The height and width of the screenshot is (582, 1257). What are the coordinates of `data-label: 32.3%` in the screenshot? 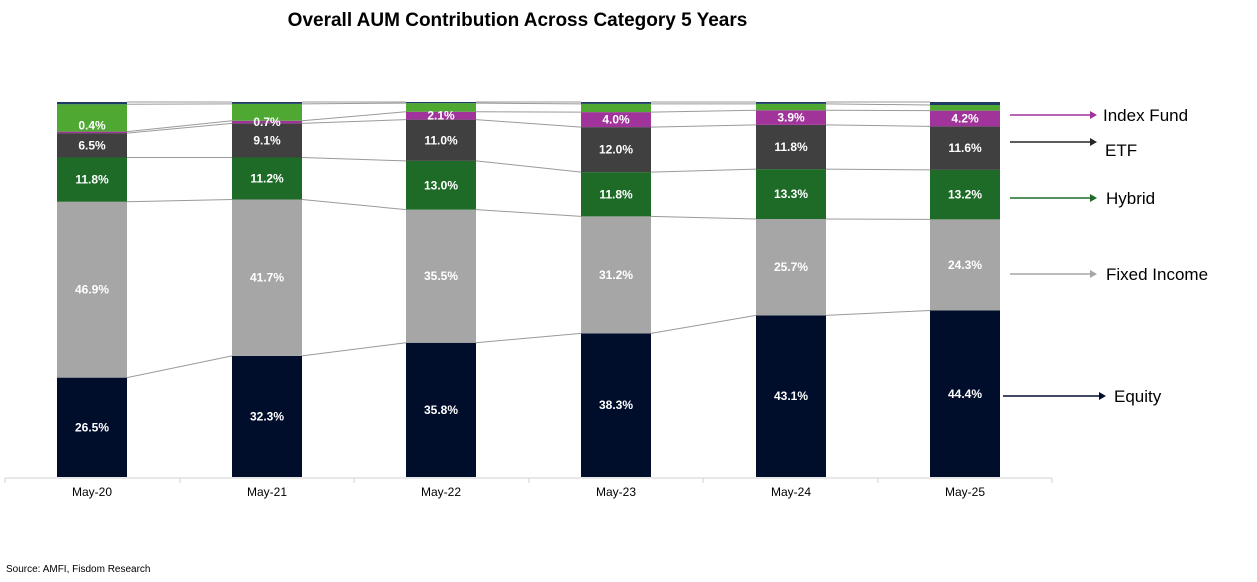 It's located at (267, 416).